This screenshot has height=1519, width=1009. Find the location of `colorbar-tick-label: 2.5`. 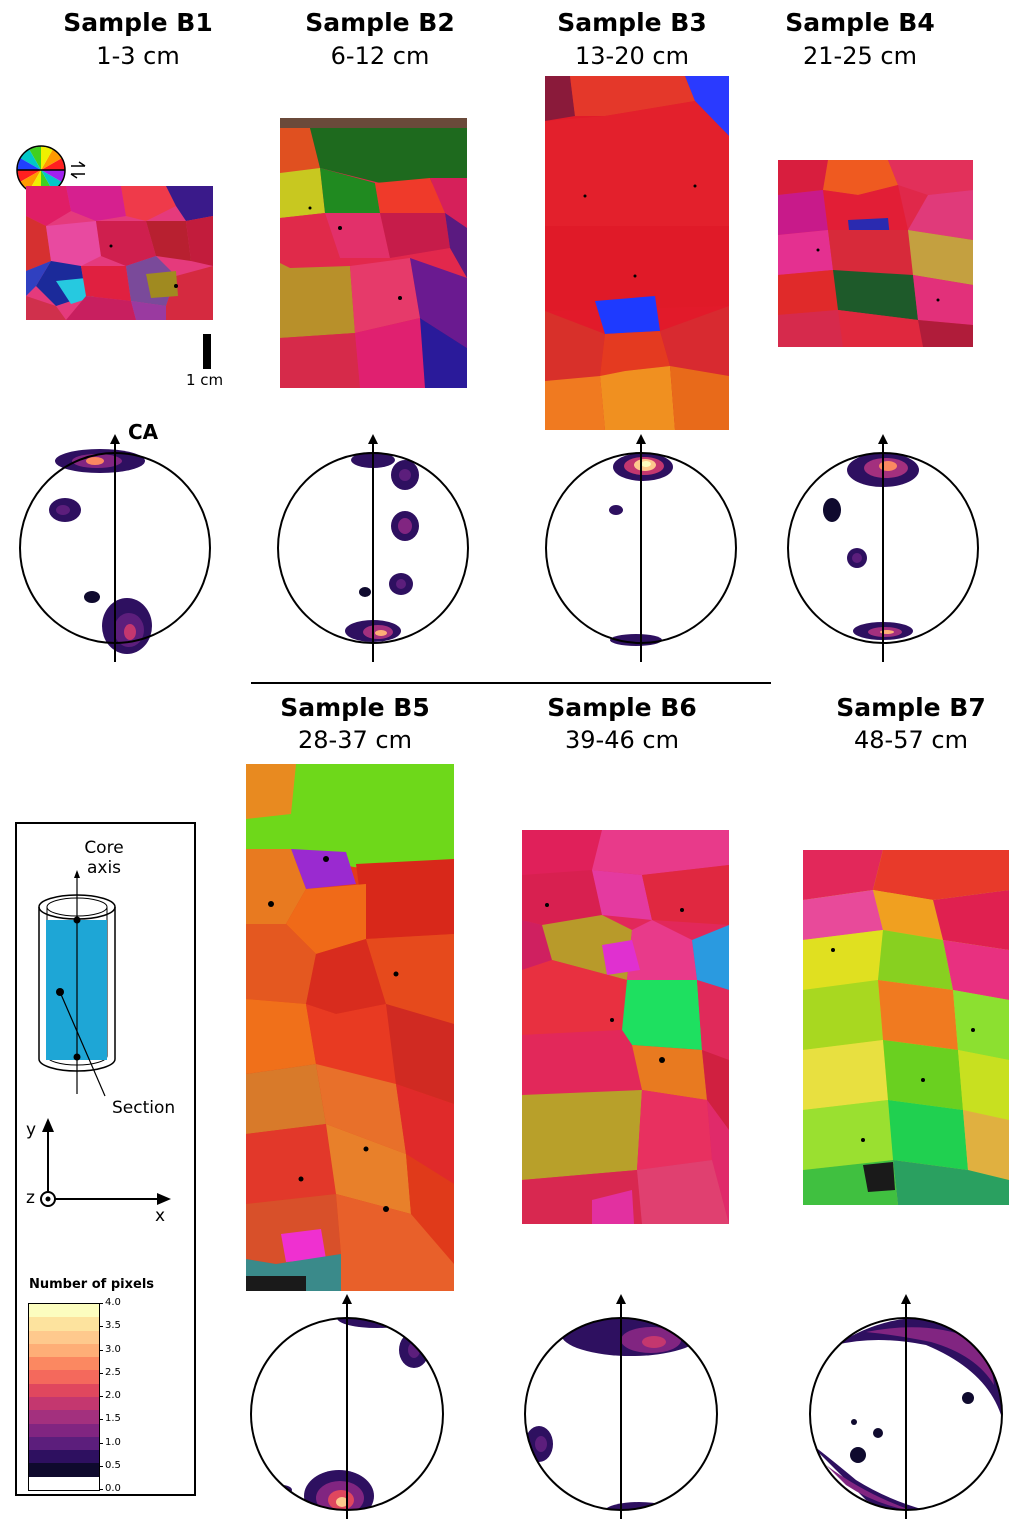

colorbar-tick-label: 2.5 is located at coordinates (113, 1372).